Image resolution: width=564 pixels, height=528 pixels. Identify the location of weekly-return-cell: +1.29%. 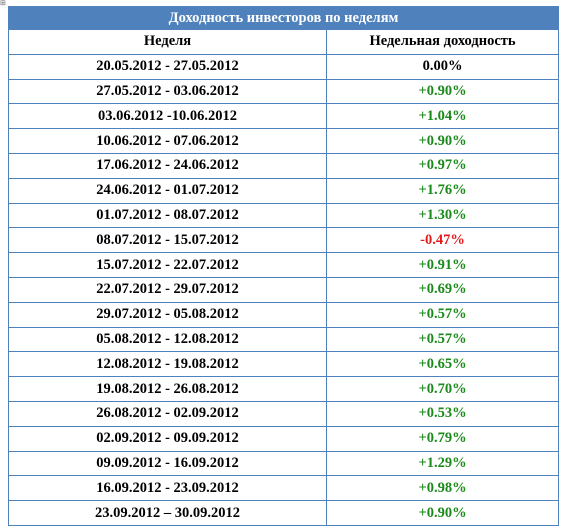
(442, 463).